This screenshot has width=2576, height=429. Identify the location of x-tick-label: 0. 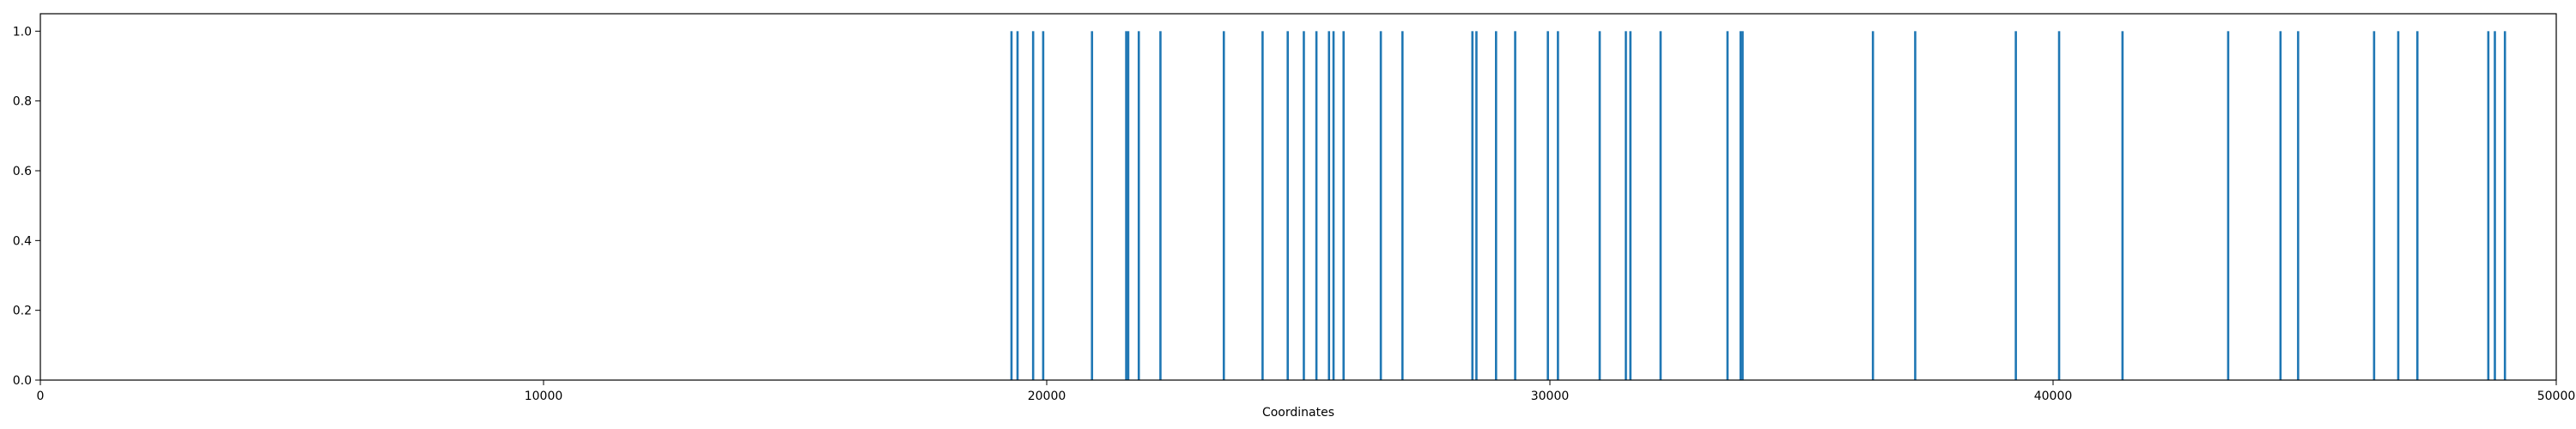
(41, 396).